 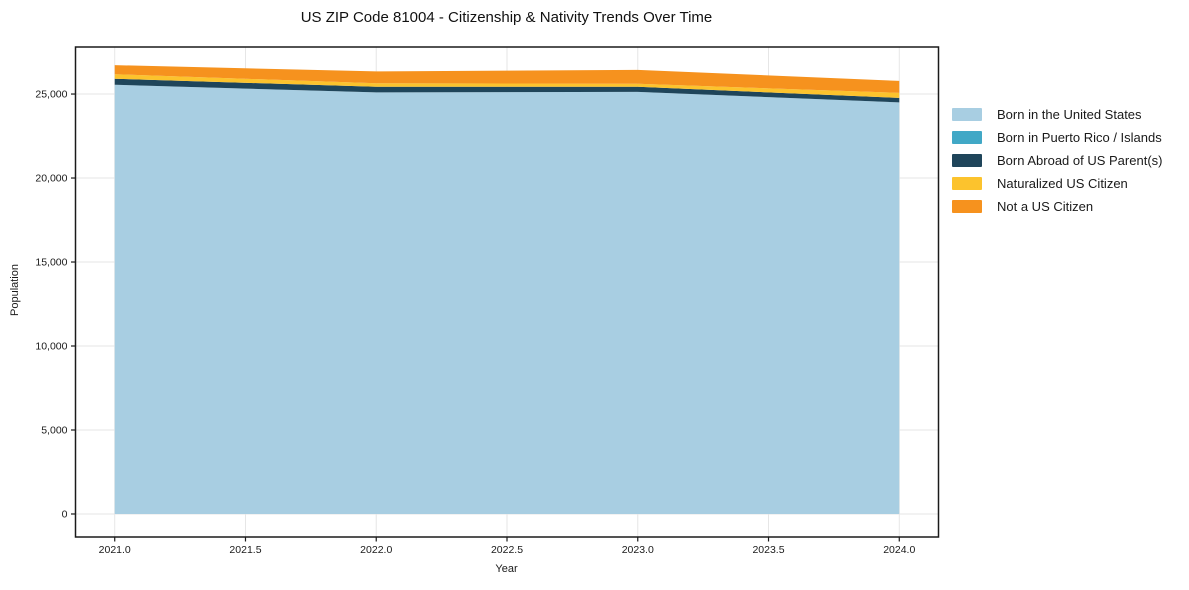 I want to click on legend-label: Born in the United States, so click(x=1069, y=114).